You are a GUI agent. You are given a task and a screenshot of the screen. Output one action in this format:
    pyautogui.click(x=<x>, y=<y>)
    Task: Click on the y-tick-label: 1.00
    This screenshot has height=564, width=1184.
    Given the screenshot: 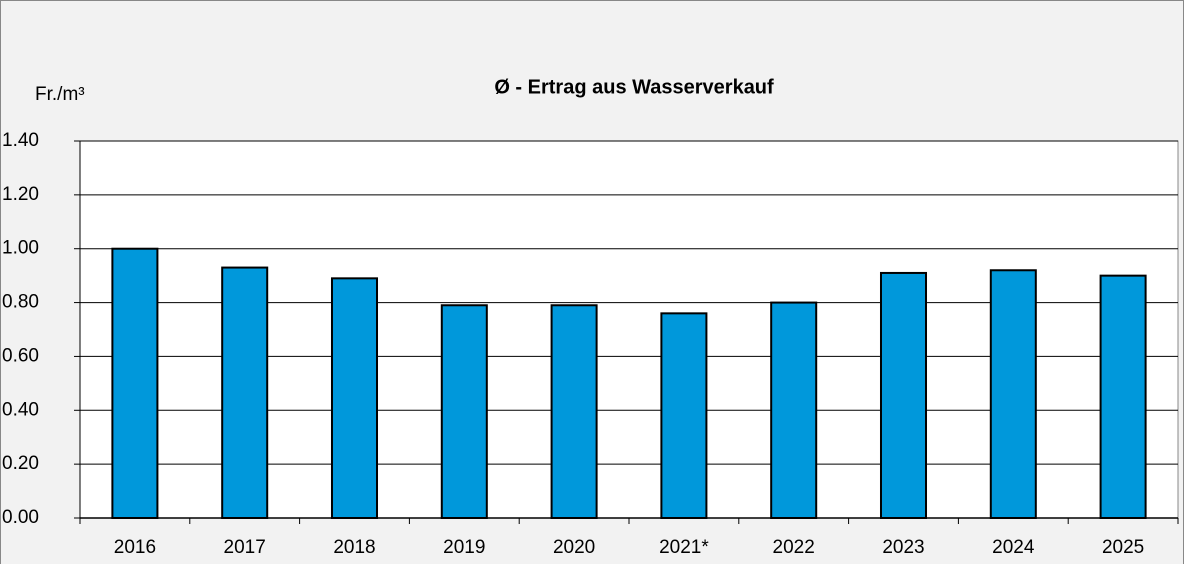 What is the action you would take?
    pyautogui.click(x=20, y=248)
    